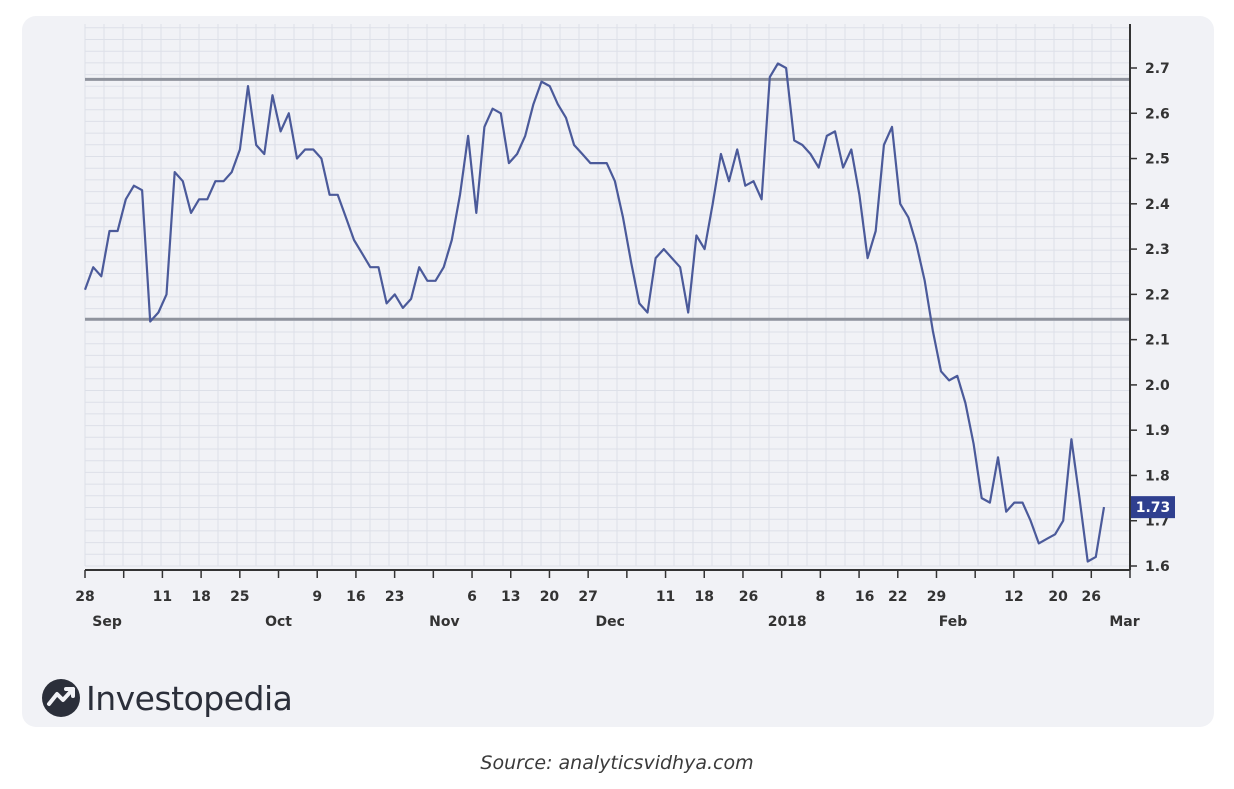  I want to click on y-tick-label: 1.6, so click(1157, 567).